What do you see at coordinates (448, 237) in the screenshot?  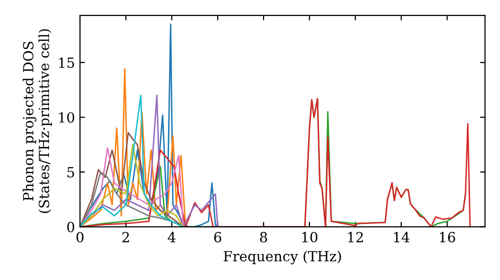 I see `x-tick-label: 16` at bounding box center [448, 237].